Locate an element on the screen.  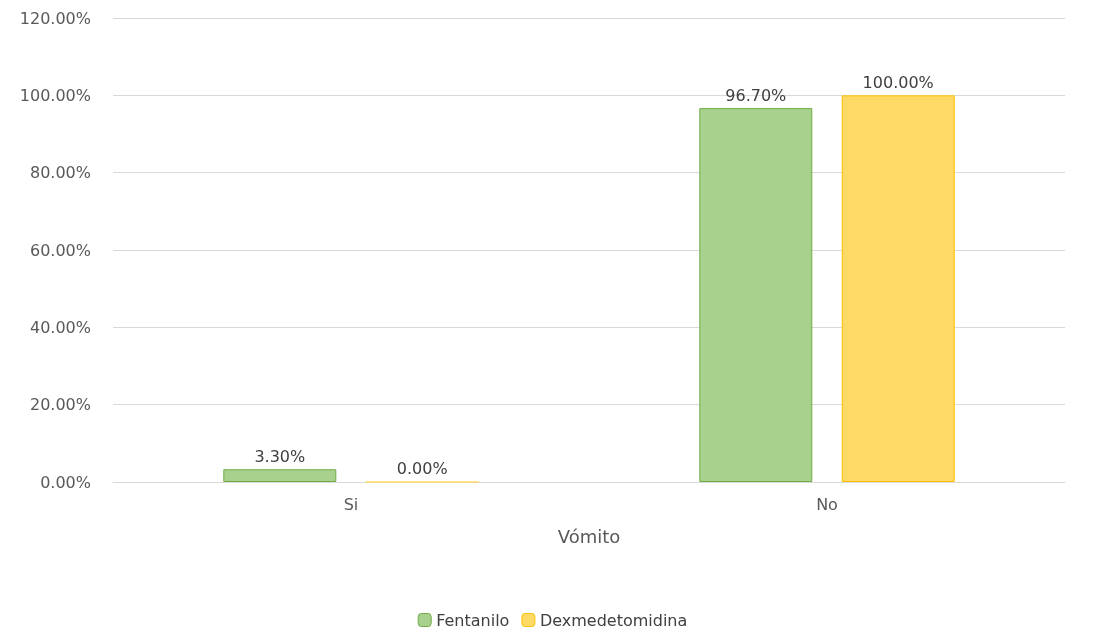
data-label: 0.00% is located at coordinates (422, 468).